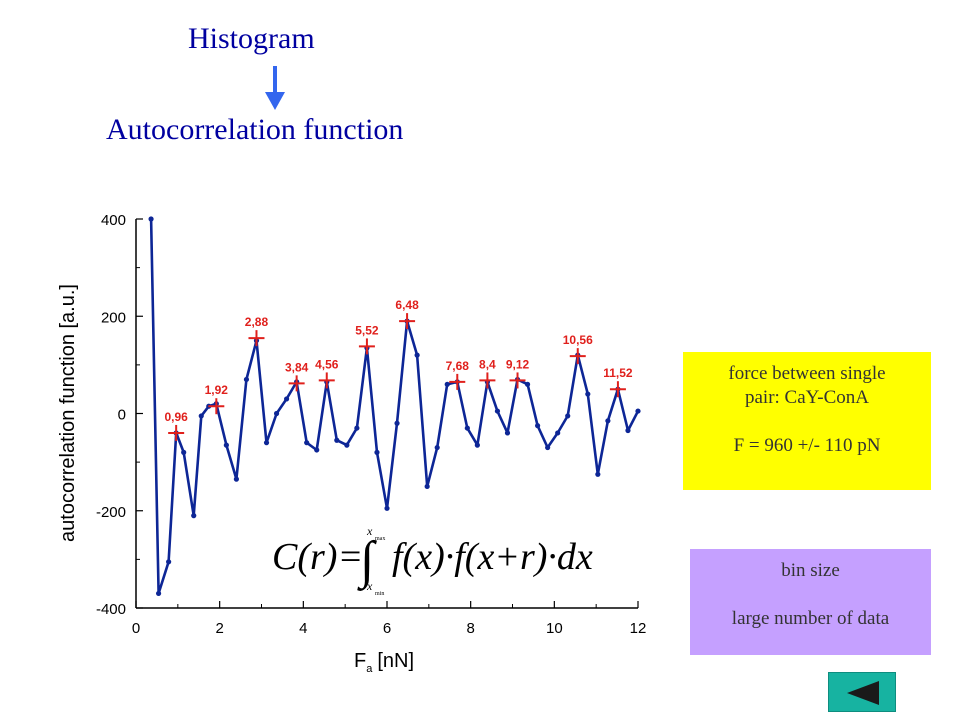 This screenshot has width=960, height=720. What do you see at coordinates (806, 397) in the screenshot?
I see `force-line-2: pair: CaY-ConA` at bounding box center [806, 397].